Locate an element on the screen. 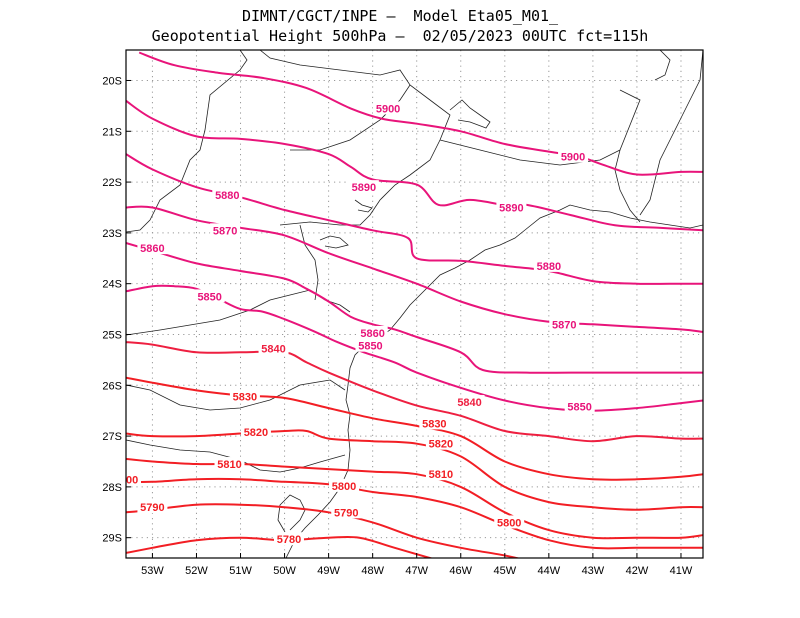 This screenshot has height=618, width=800. lat-tick-label: 25S is located at coordinates (112, 335).